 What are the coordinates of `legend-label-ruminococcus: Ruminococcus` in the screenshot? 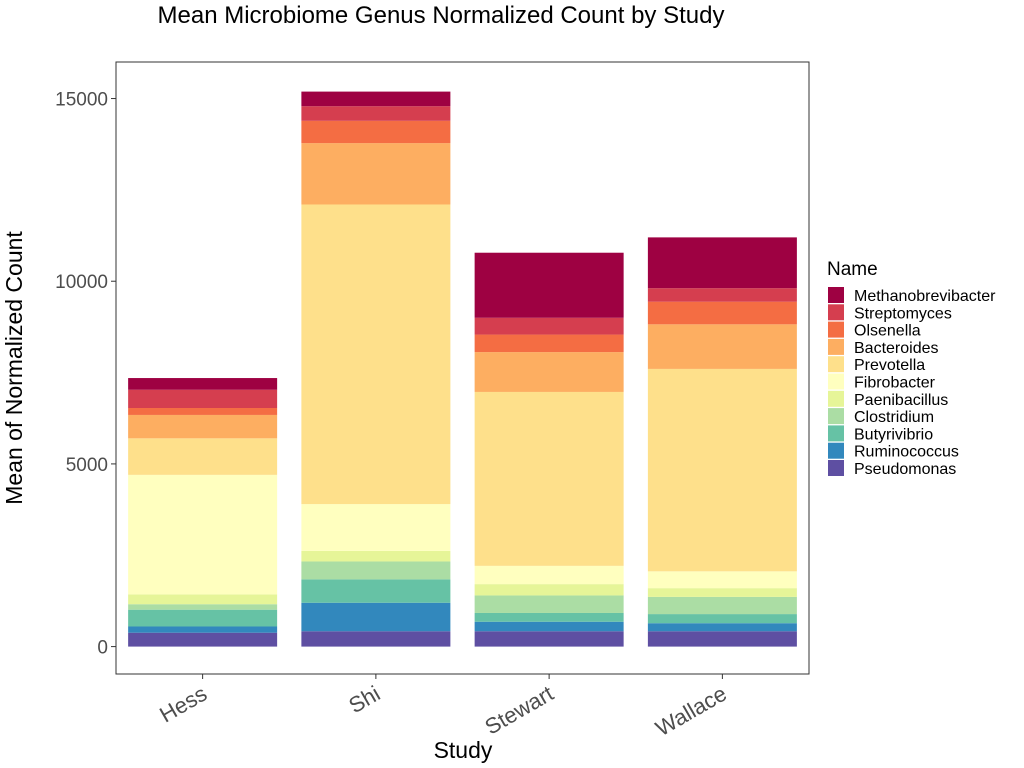 It's located at (906, 452).